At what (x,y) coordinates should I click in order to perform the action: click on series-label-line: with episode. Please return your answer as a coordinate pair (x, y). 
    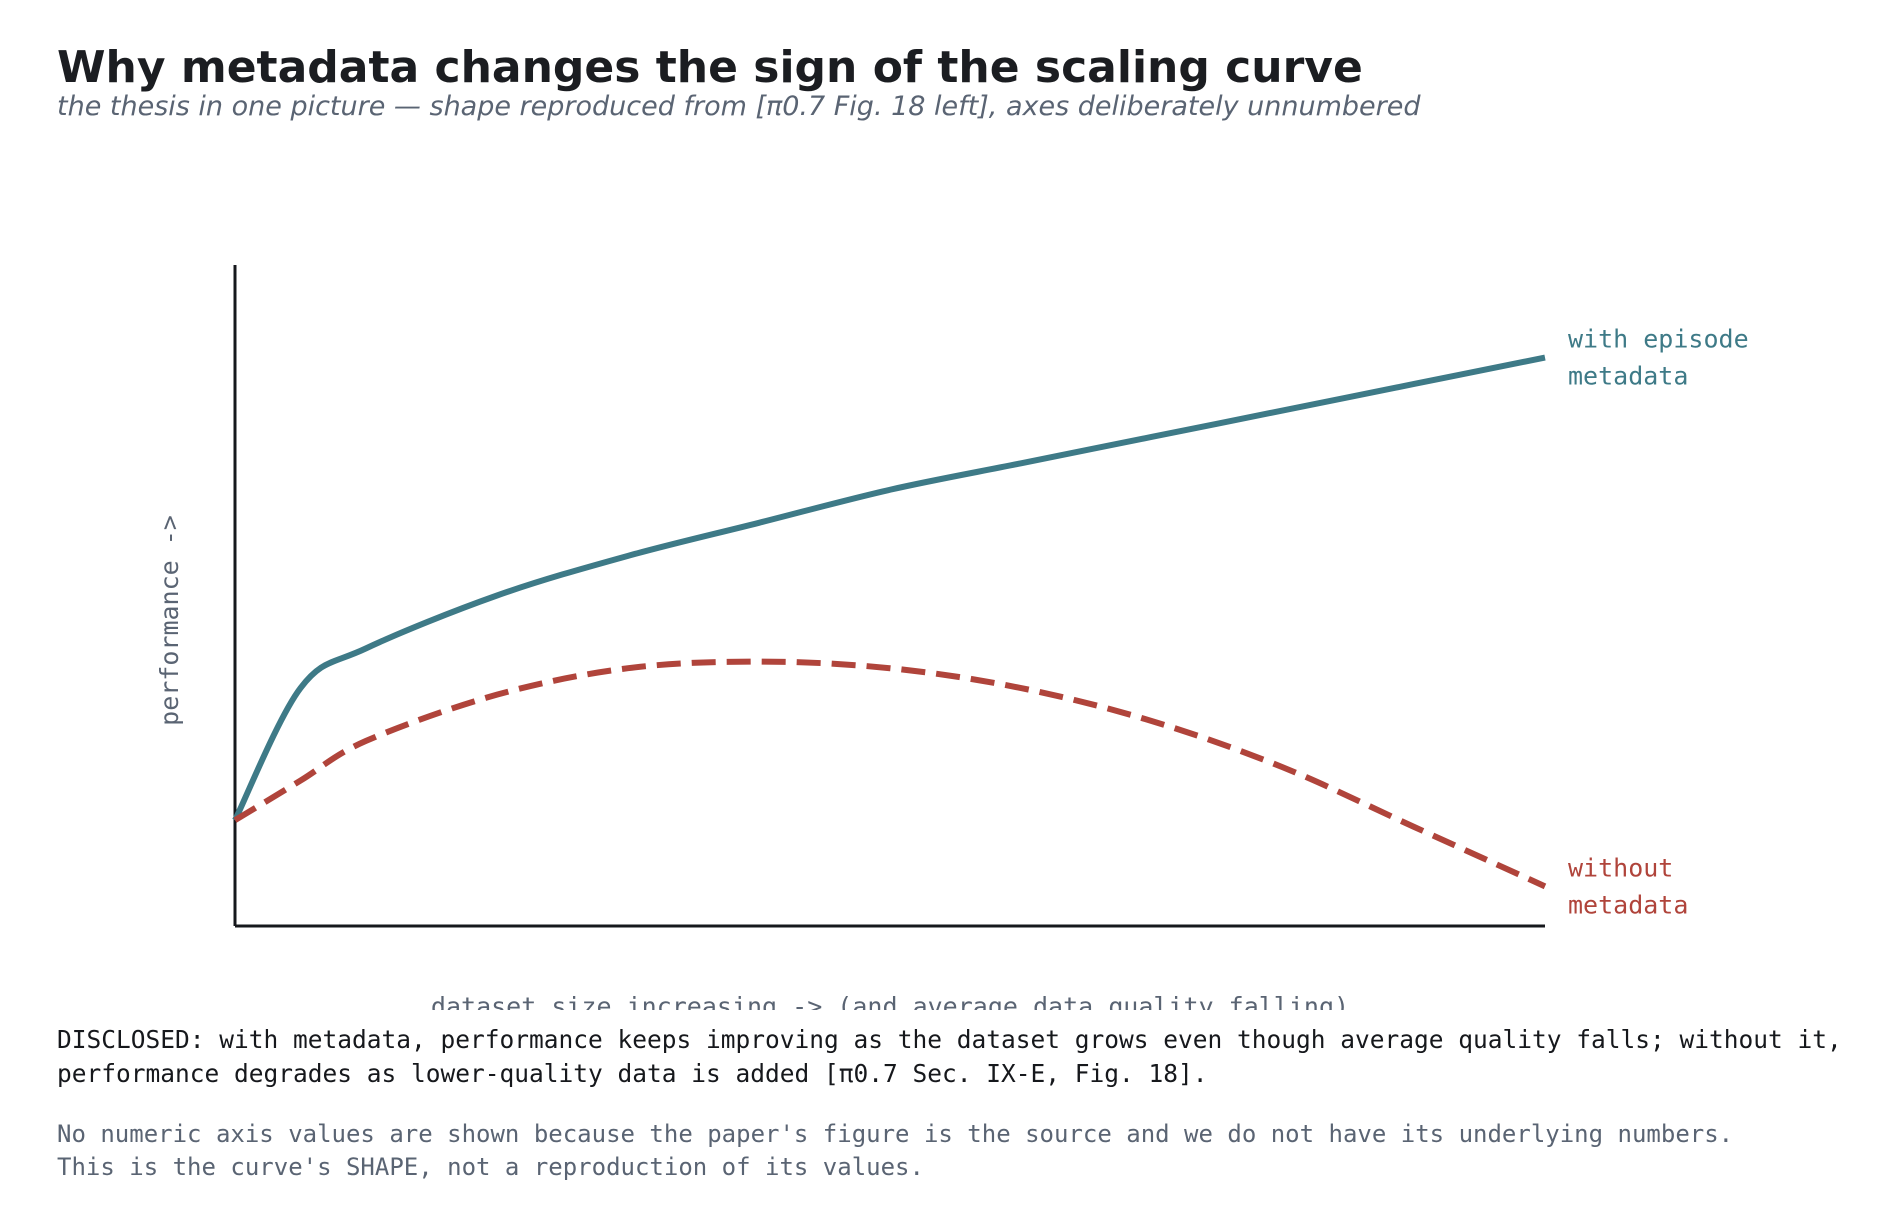
    Looking at the image, I should click on (1658, 339).